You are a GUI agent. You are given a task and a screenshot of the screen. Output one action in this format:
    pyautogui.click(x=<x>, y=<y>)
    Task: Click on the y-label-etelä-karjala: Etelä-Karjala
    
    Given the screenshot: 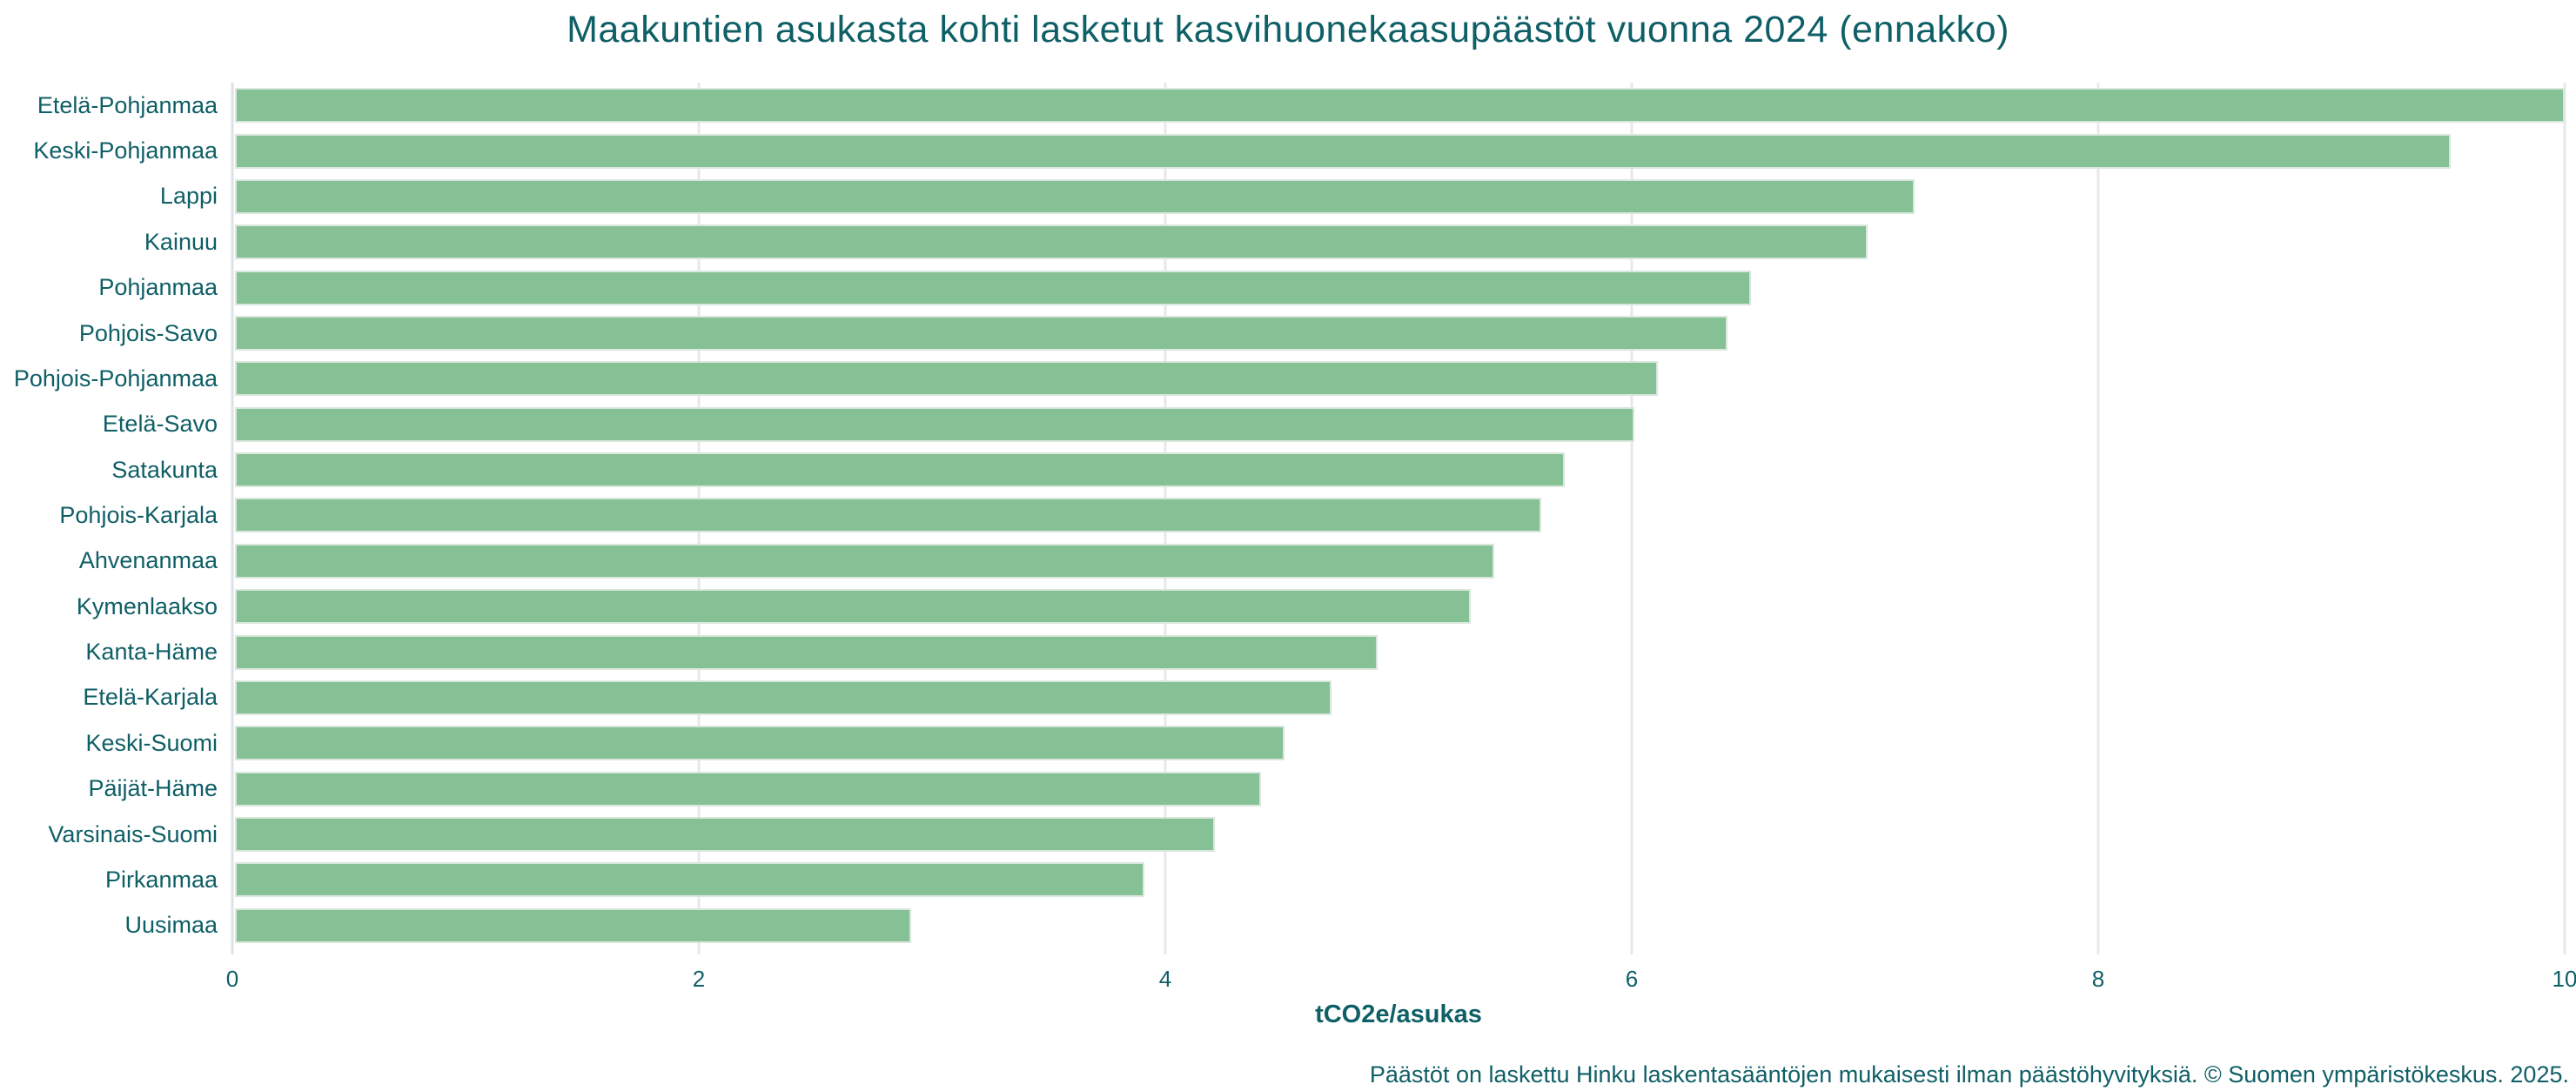 What is the action you would take?
    pyautogui.click(x=150, y=697)
    